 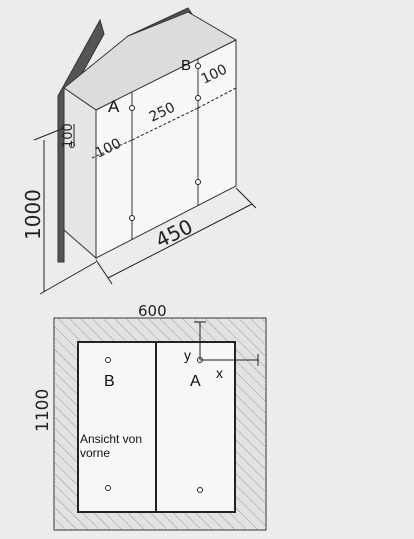 I want to click on front-label-b: B, so click(x=109, y=381).